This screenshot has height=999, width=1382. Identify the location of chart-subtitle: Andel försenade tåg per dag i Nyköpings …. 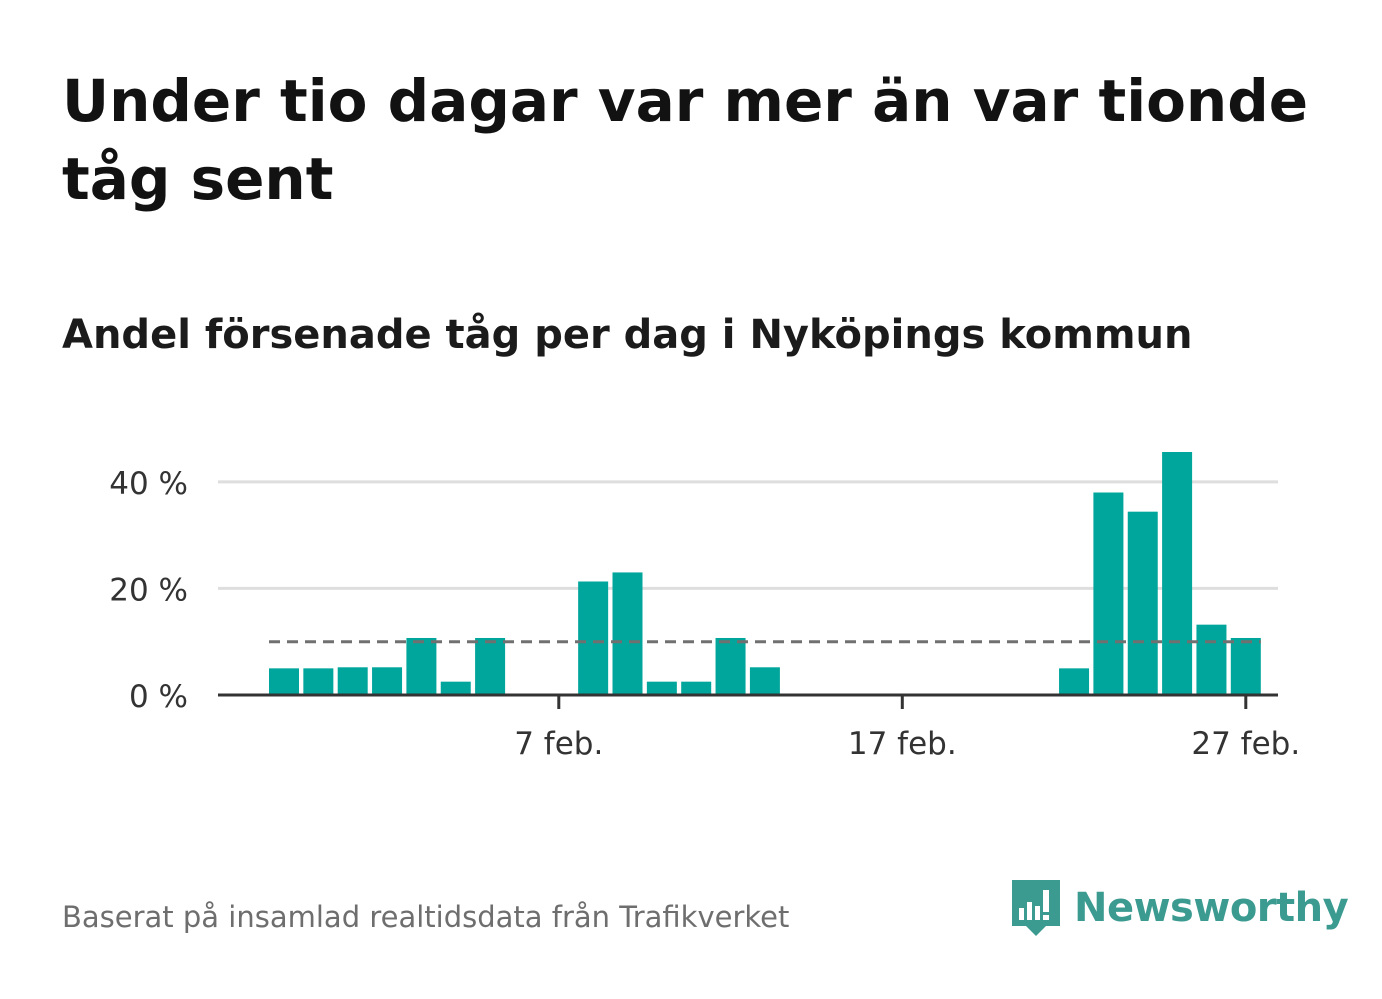
(627, 335).